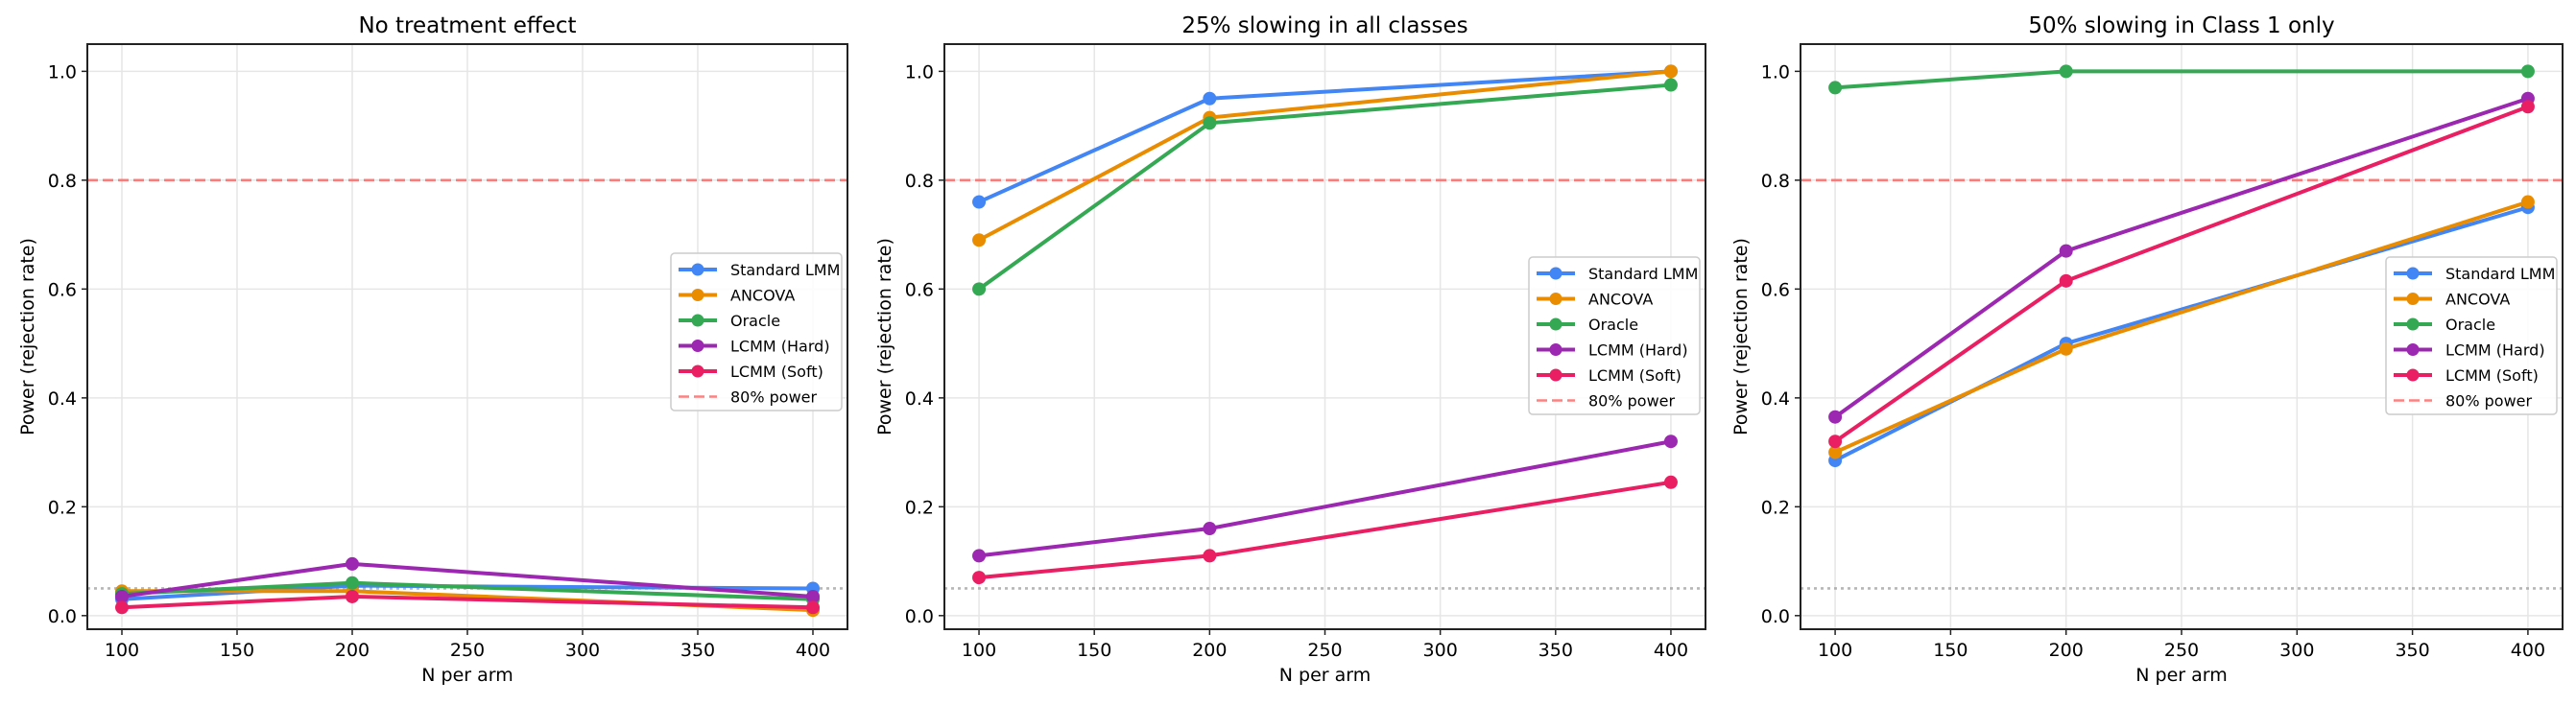 This screenshot has height=705, width=2576. Describe the element at coordinates (813, 650) in the screenshot. I see `x-tick-label: 400` at that location.